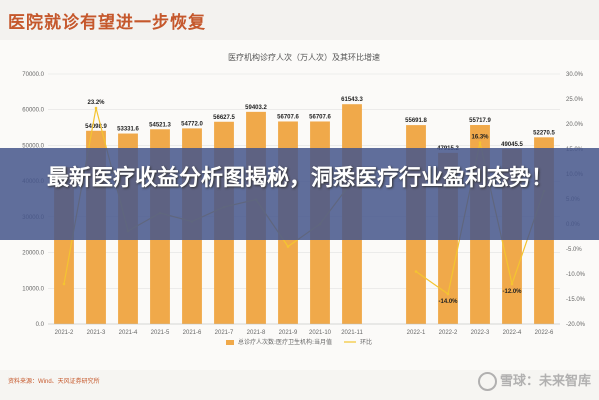 This screenshot has height=400, width=599. What do you see at coordinates (576, 300) in the screenshot?
I see `y2-tick-label: -15.0%` at bounding box center [576, 300].